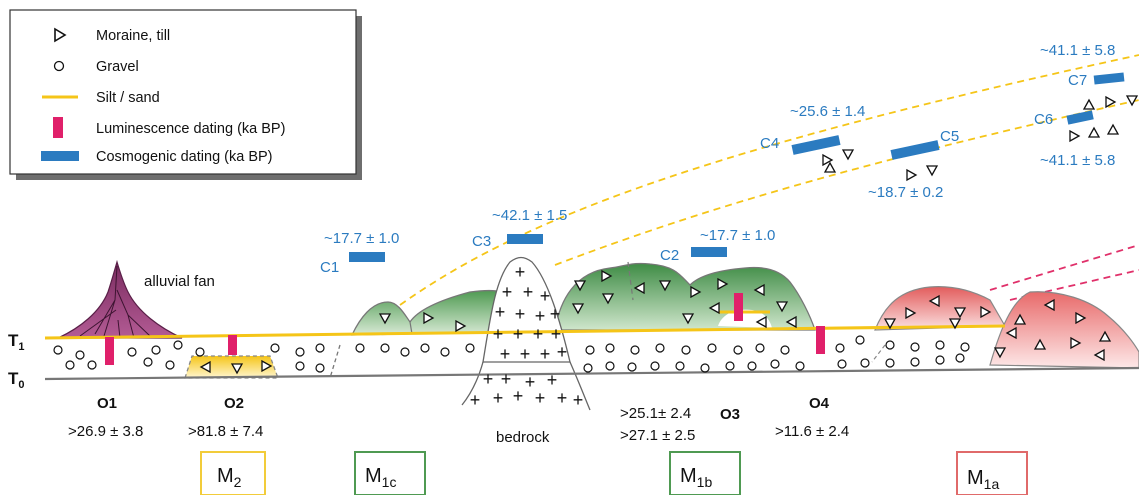 The image size is (1139, 500). What do you see at coordinates (820, 340) in the screenshot?
I see `luminescence-bar-o4` at bounding box center [820, 340].